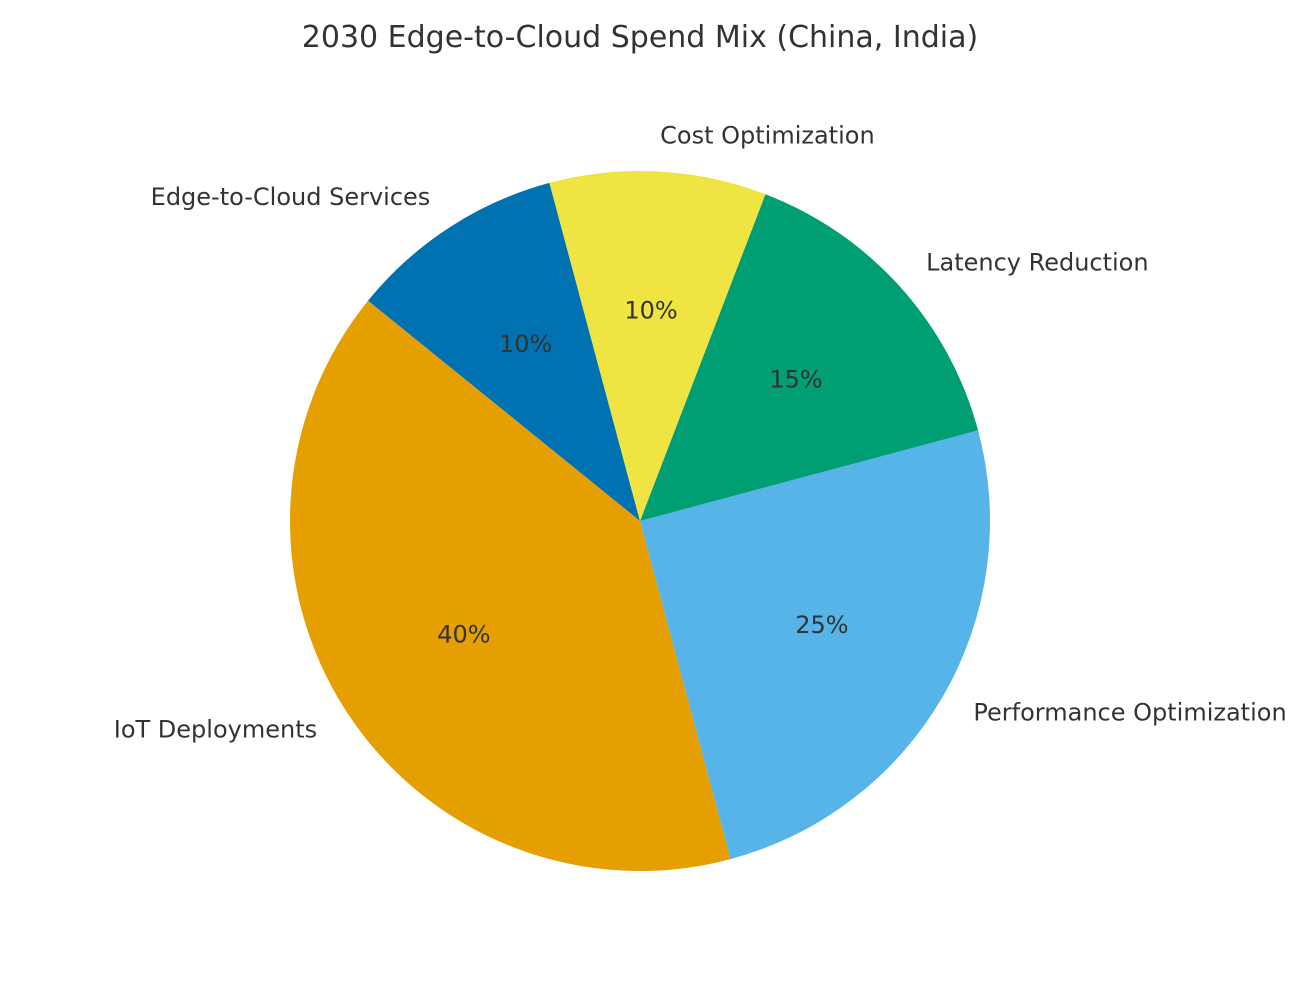  I want to click on slice-percentage-label: 40%, so click(463, 634).